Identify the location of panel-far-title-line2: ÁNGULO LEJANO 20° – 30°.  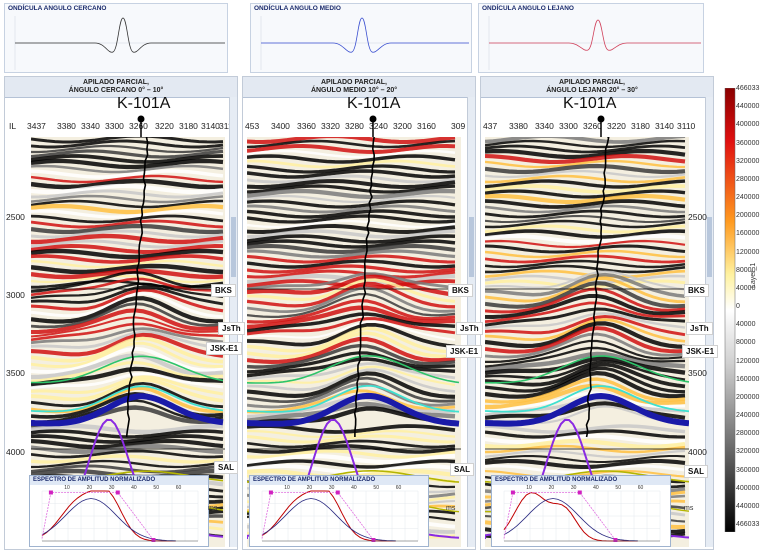
(592, 90).